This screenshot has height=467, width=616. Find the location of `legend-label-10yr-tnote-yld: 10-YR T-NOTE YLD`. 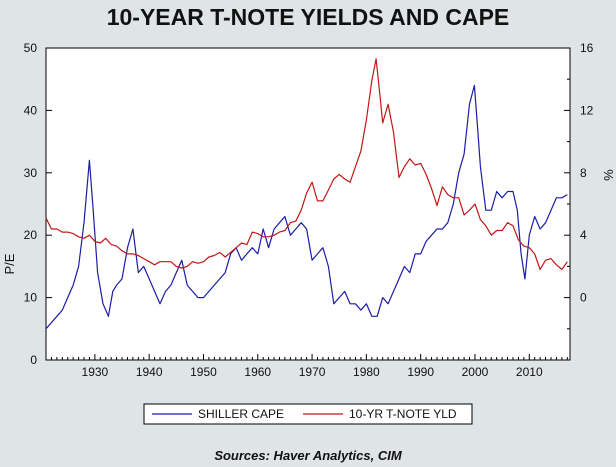

legend-label-10yr-tnote-yld: 10-YR T-NOTE YLD is located at coordinates (403, 414).